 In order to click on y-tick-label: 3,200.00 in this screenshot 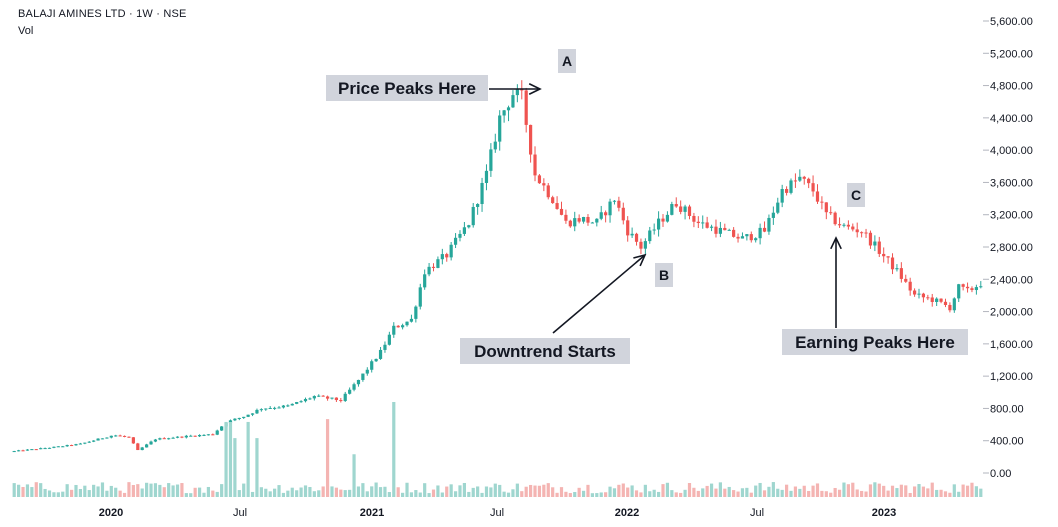, I will do `click(1011, 216)`.